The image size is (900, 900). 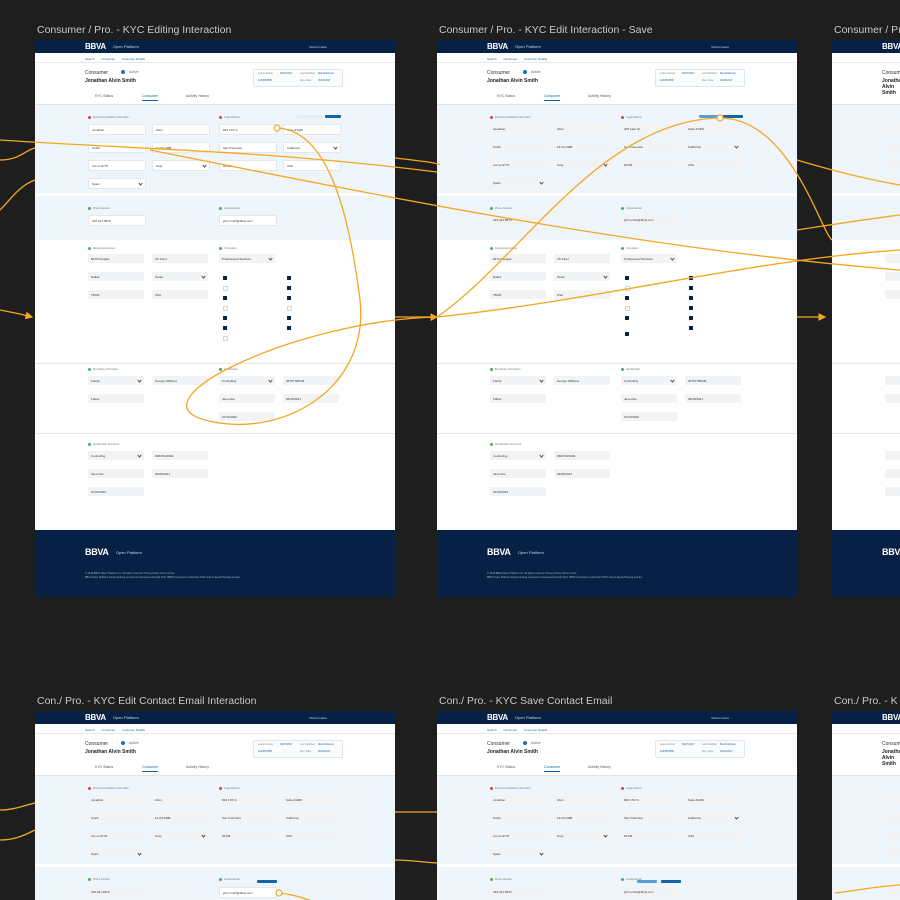 What do you see at coordinates (311, 398) in the screenshot?
I see `id-exp-field: 05/25/2021` at bounding box center [311, 398].